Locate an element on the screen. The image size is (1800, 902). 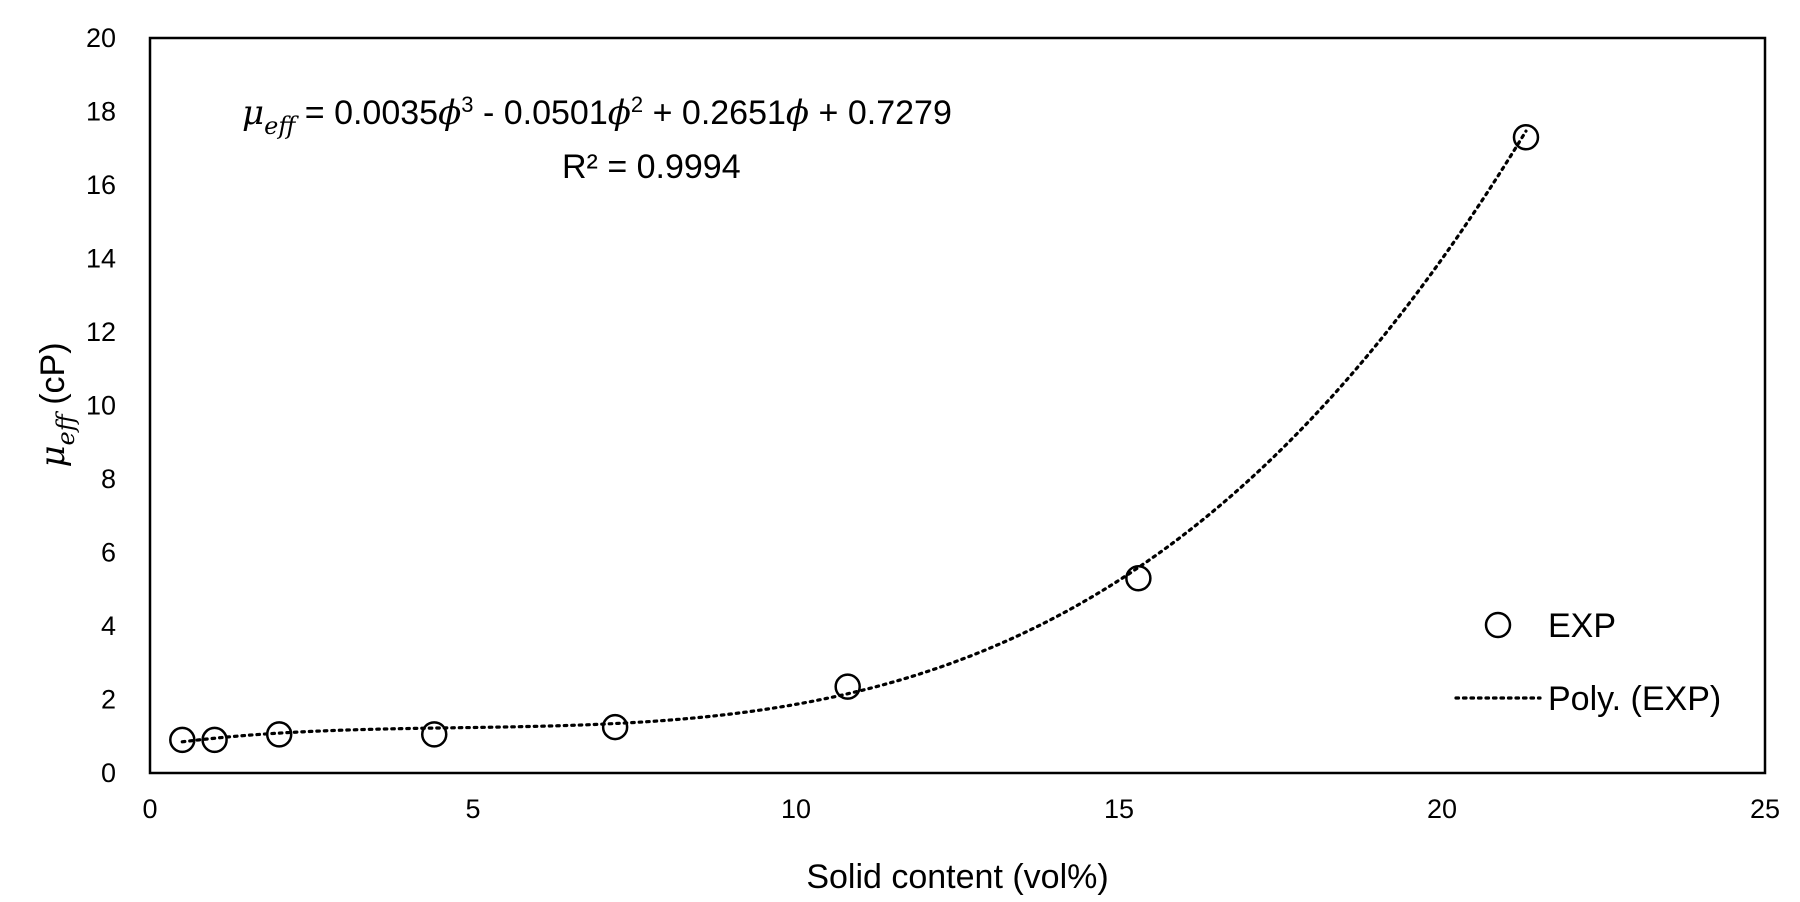
fit-equation-term: 2 is located at coordinates (637, 104).